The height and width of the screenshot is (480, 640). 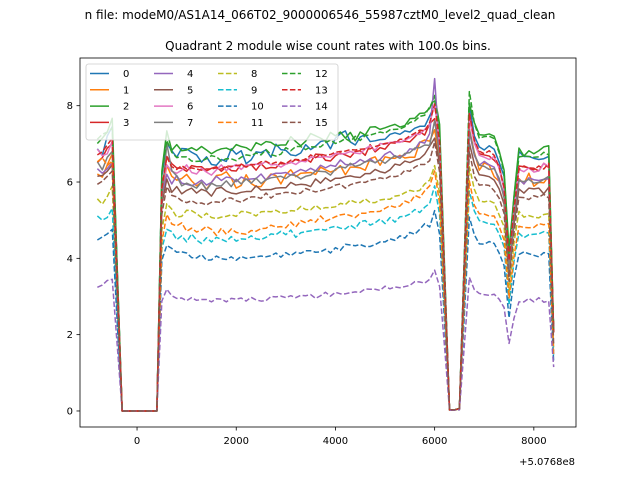 What do you see at coordinates (321, 107) in the screenshot?
I see `legend-label-14: 14` at bounding box center [321, 107].